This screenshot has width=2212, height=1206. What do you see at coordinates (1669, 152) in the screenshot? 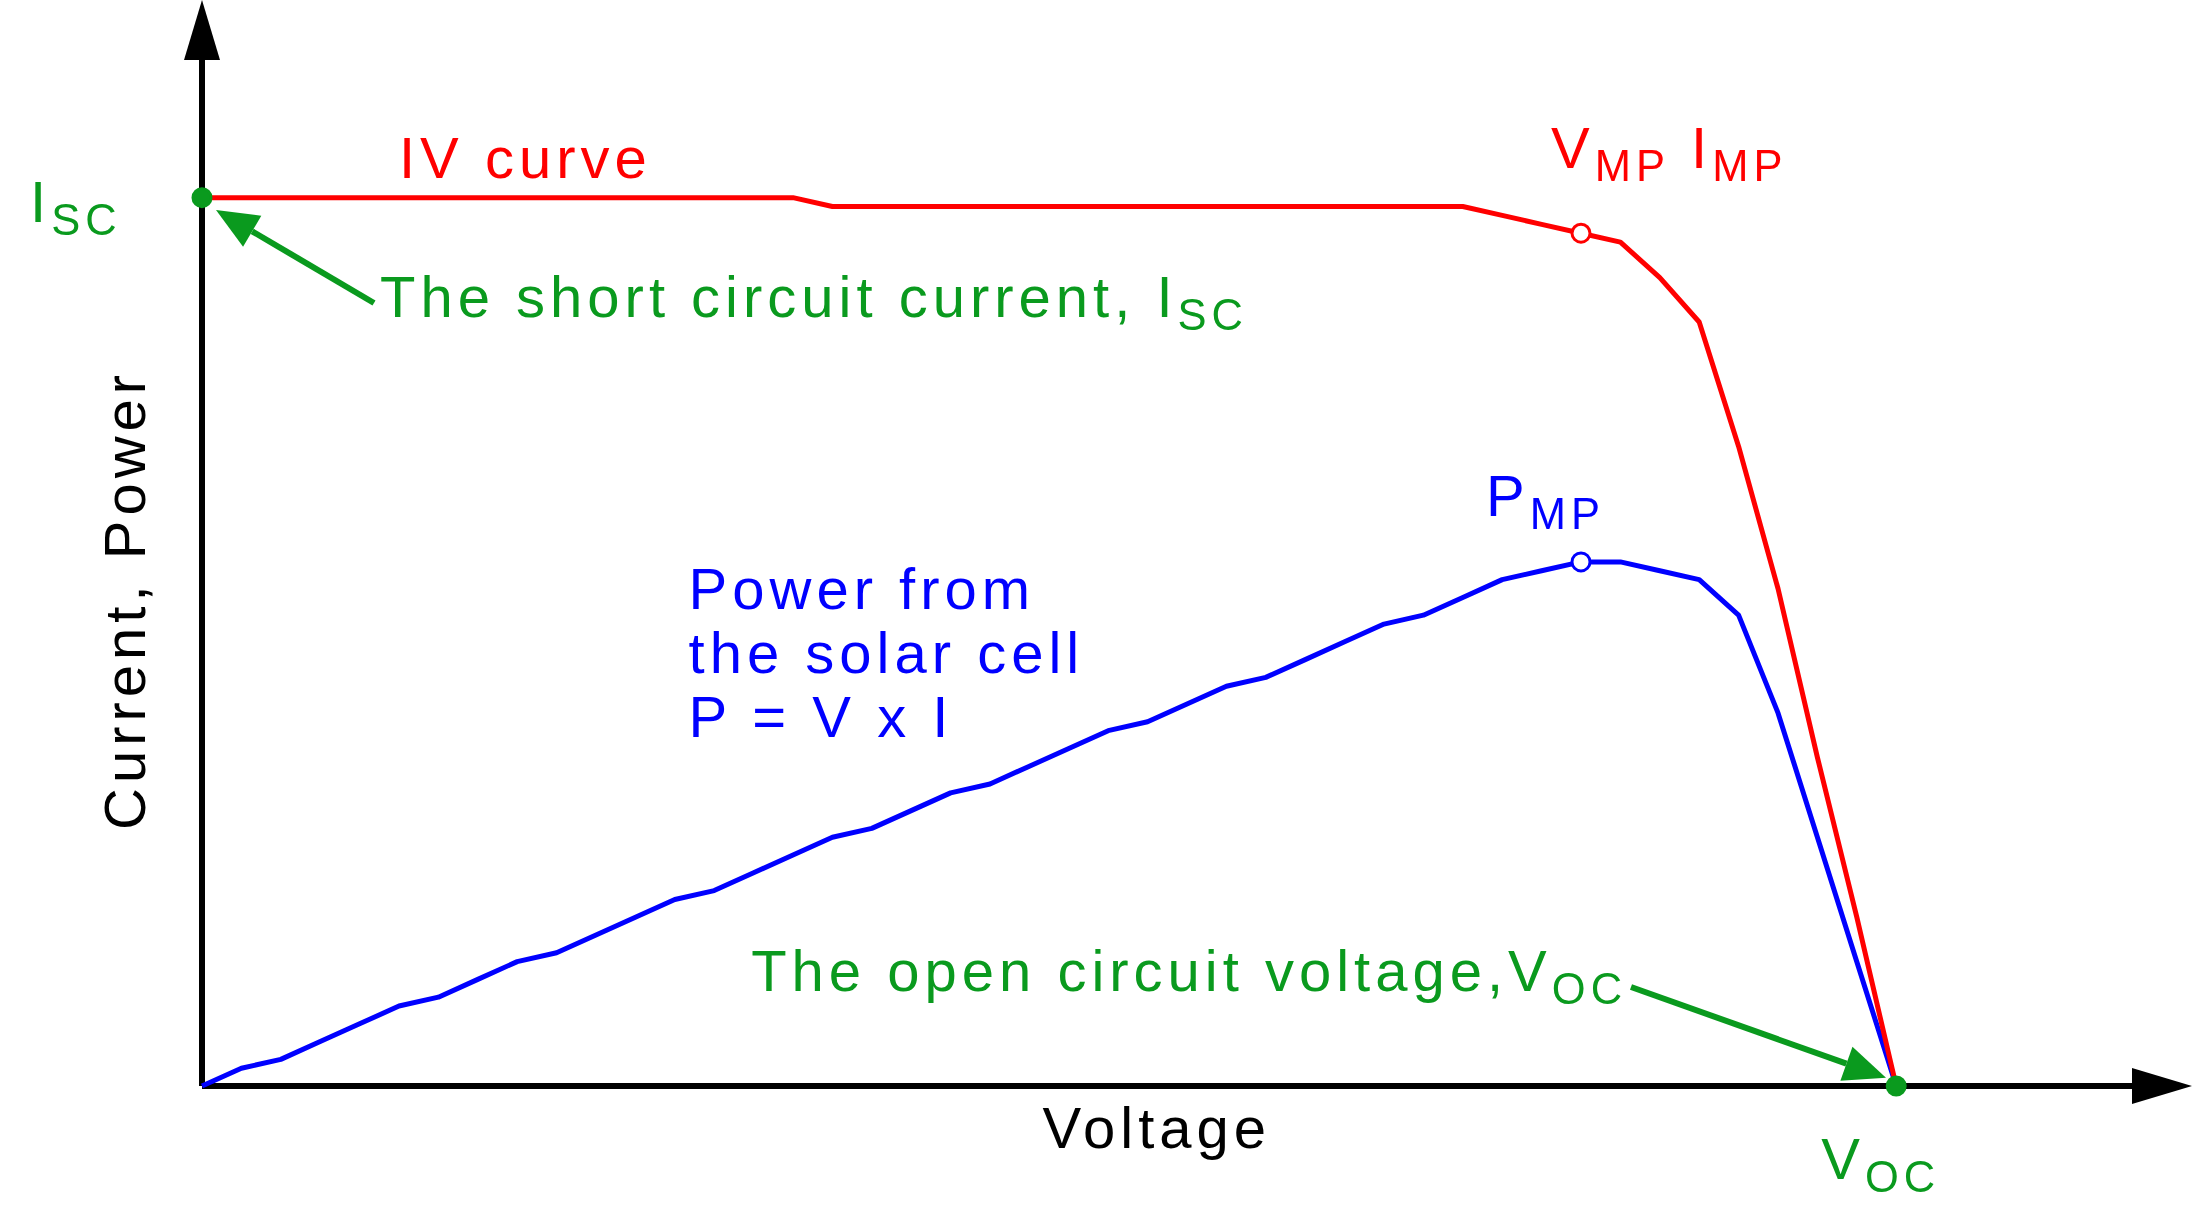
I see `text: V$_{MP}$ I$_{MP}$` at bounding box center [1669, 152].